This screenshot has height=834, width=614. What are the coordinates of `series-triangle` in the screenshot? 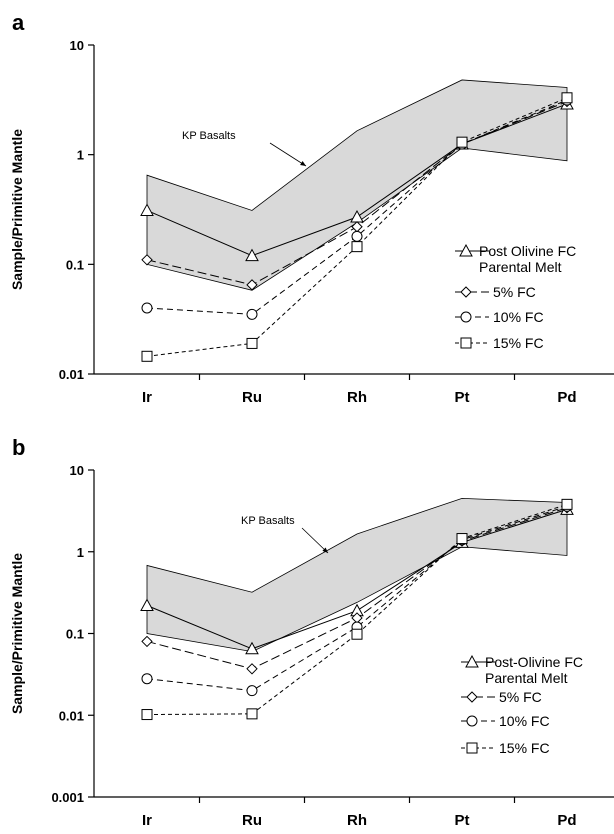 It's located at (357, 578).